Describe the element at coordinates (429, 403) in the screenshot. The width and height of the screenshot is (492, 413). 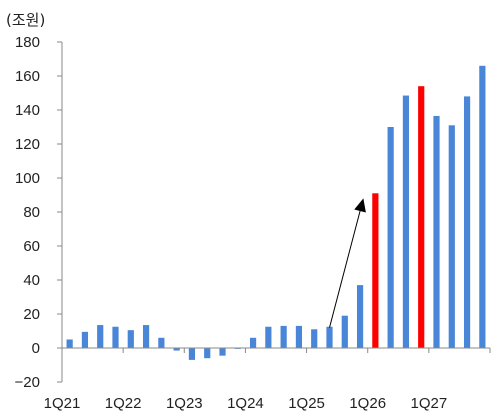
I see `x-tick-label: 1Q27` at that location.